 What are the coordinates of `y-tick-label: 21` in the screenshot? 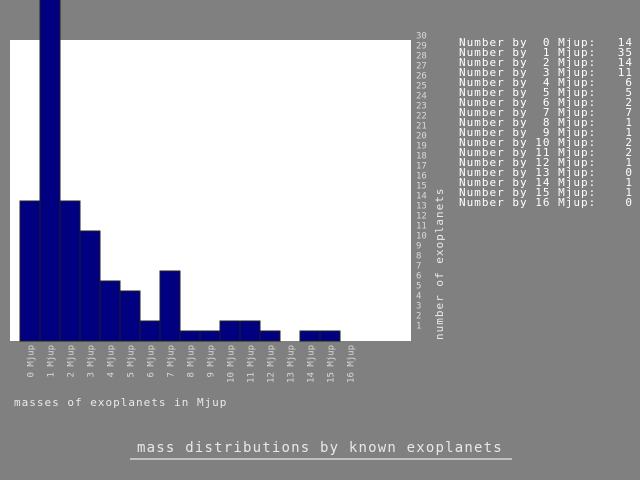 It's located at (421, 127).